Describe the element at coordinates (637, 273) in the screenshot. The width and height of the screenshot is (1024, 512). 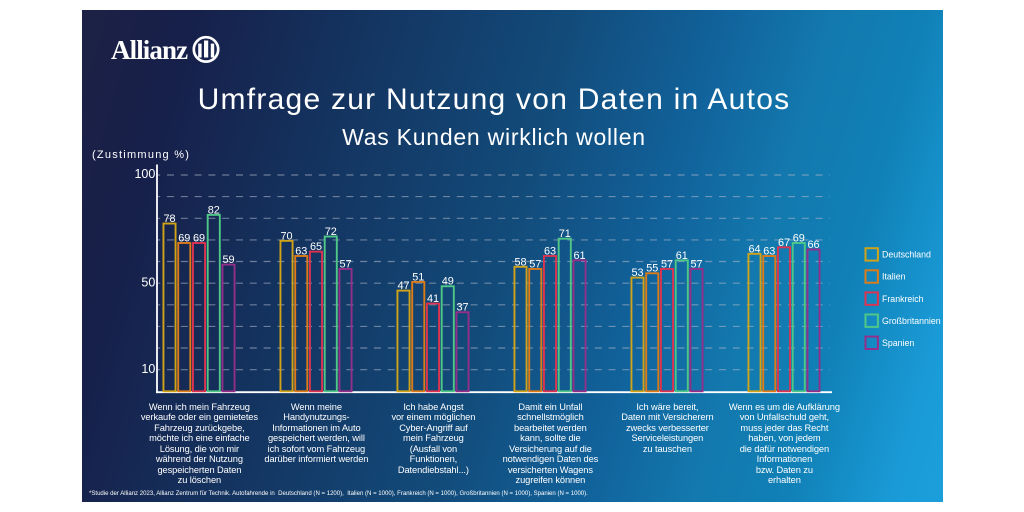
I see `svg-text: 53` at that location.